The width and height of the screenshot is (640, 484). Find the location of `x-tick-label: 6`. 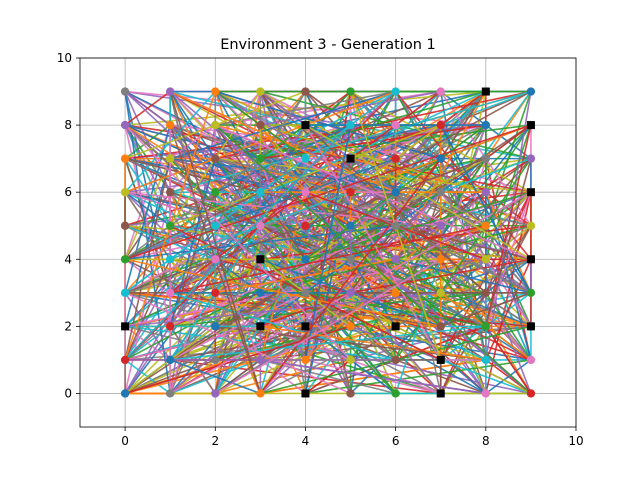

x-tick-label: 6 is located at coordinates (396, 441).